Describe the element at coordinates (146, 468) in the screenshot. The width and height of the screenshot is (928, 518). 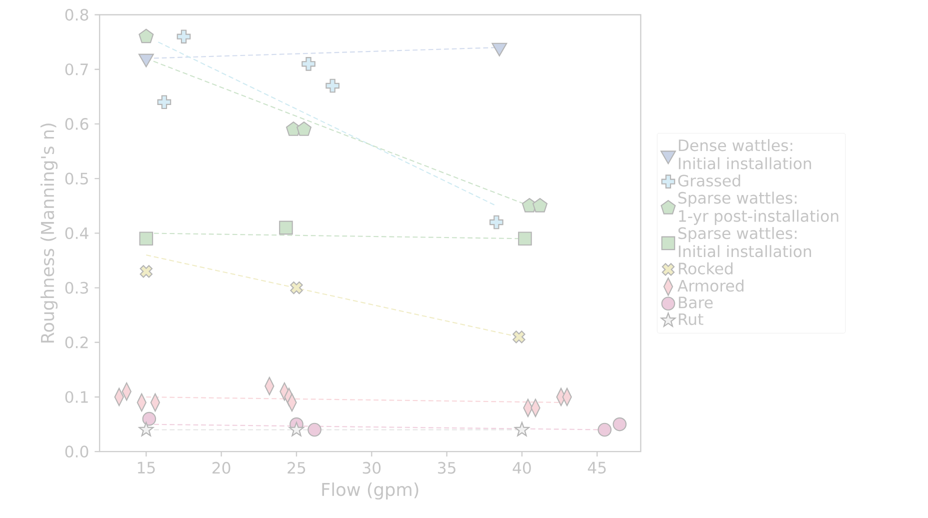
I see `x-tick-label: 15` at that location.